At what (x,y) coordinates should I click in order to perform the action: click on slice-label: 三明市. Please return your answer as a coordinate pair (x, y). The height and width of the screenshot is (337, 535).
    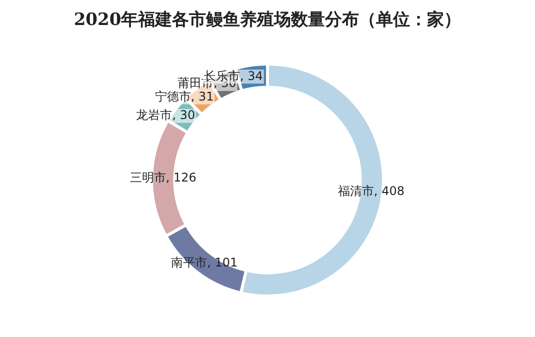
    Looking at the image, I should click on (148, 177).